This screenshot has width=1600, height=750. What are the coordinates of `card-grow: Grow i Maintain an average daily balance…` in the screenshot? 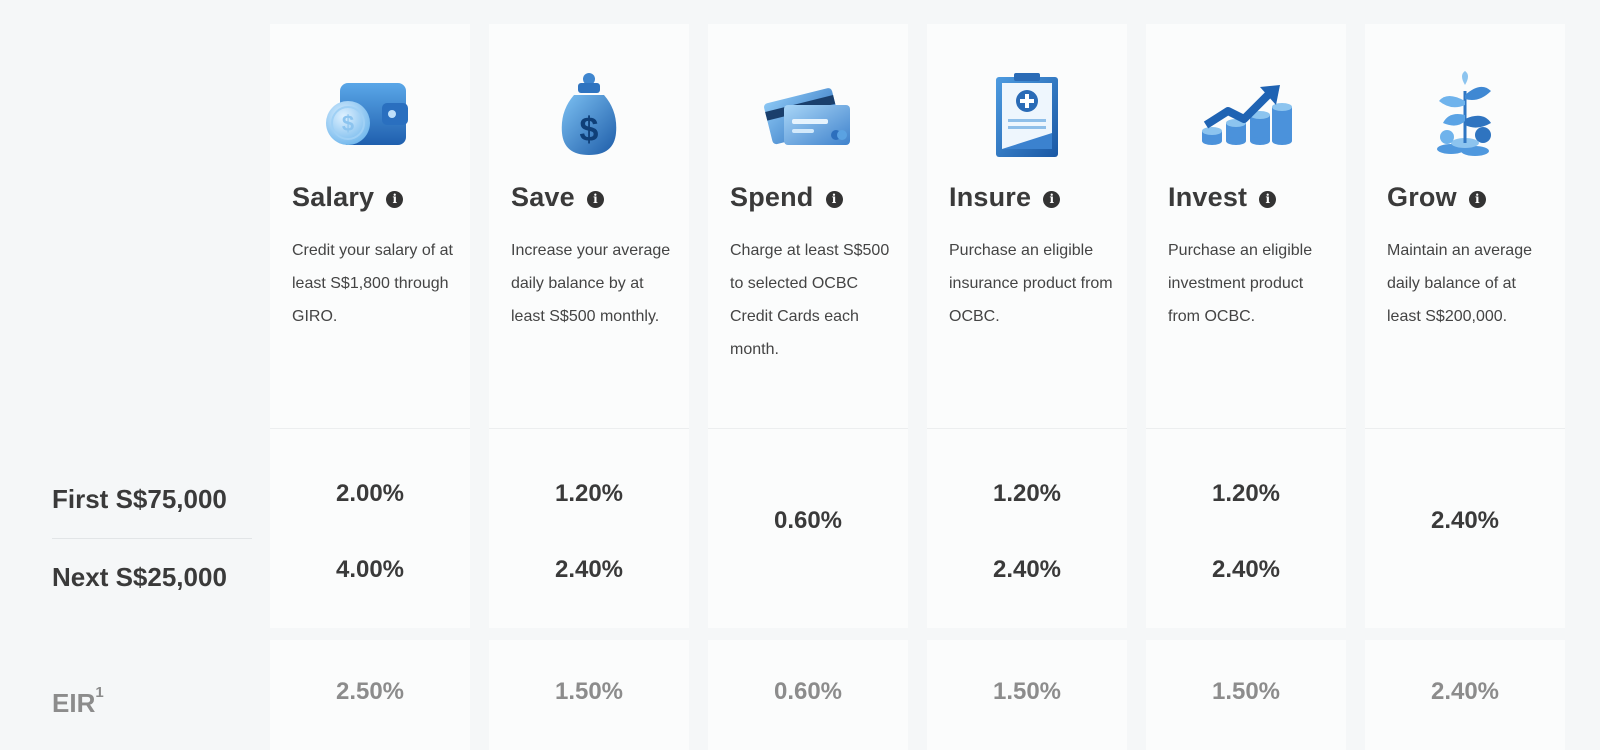 It's located at (1465, 326).